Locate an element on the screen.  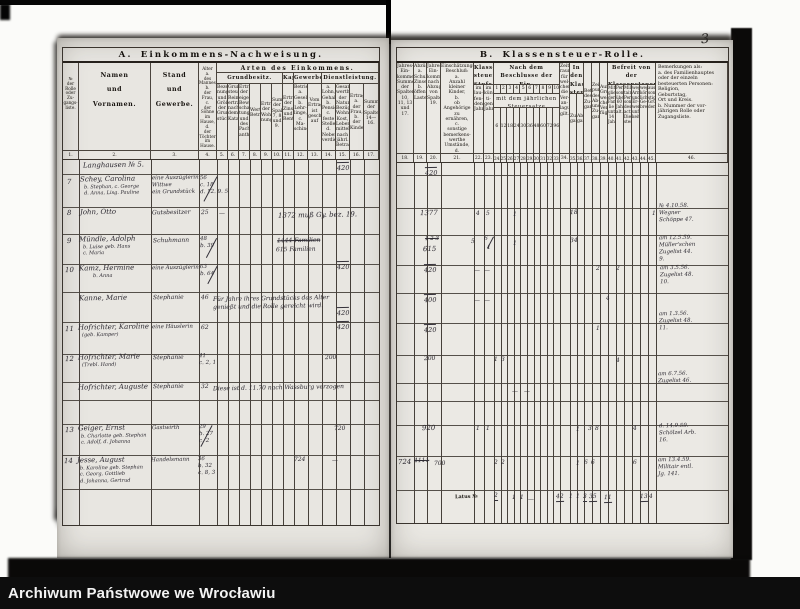
group-klassensteuer-stufe: Klassen- steuer- Stufe. is located at coordinates (484, 74).